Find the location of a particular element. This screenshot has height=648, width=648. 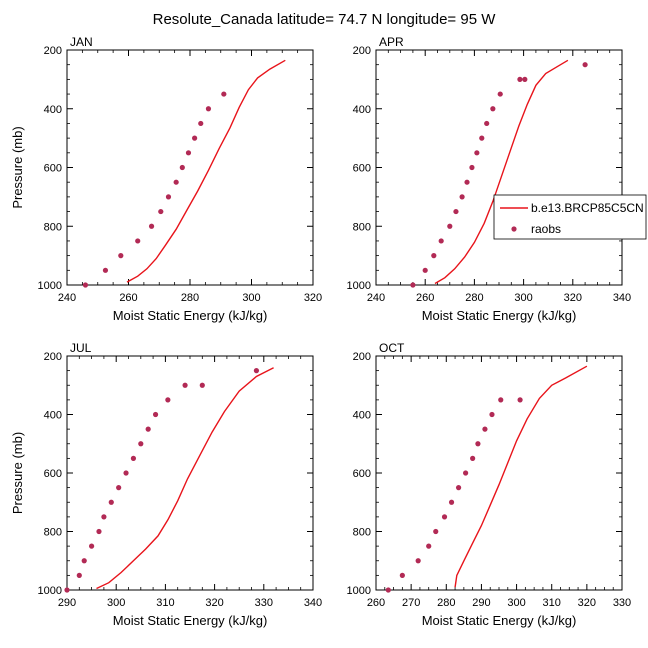

panel-label: JUL is located at coordinates (81, 348).